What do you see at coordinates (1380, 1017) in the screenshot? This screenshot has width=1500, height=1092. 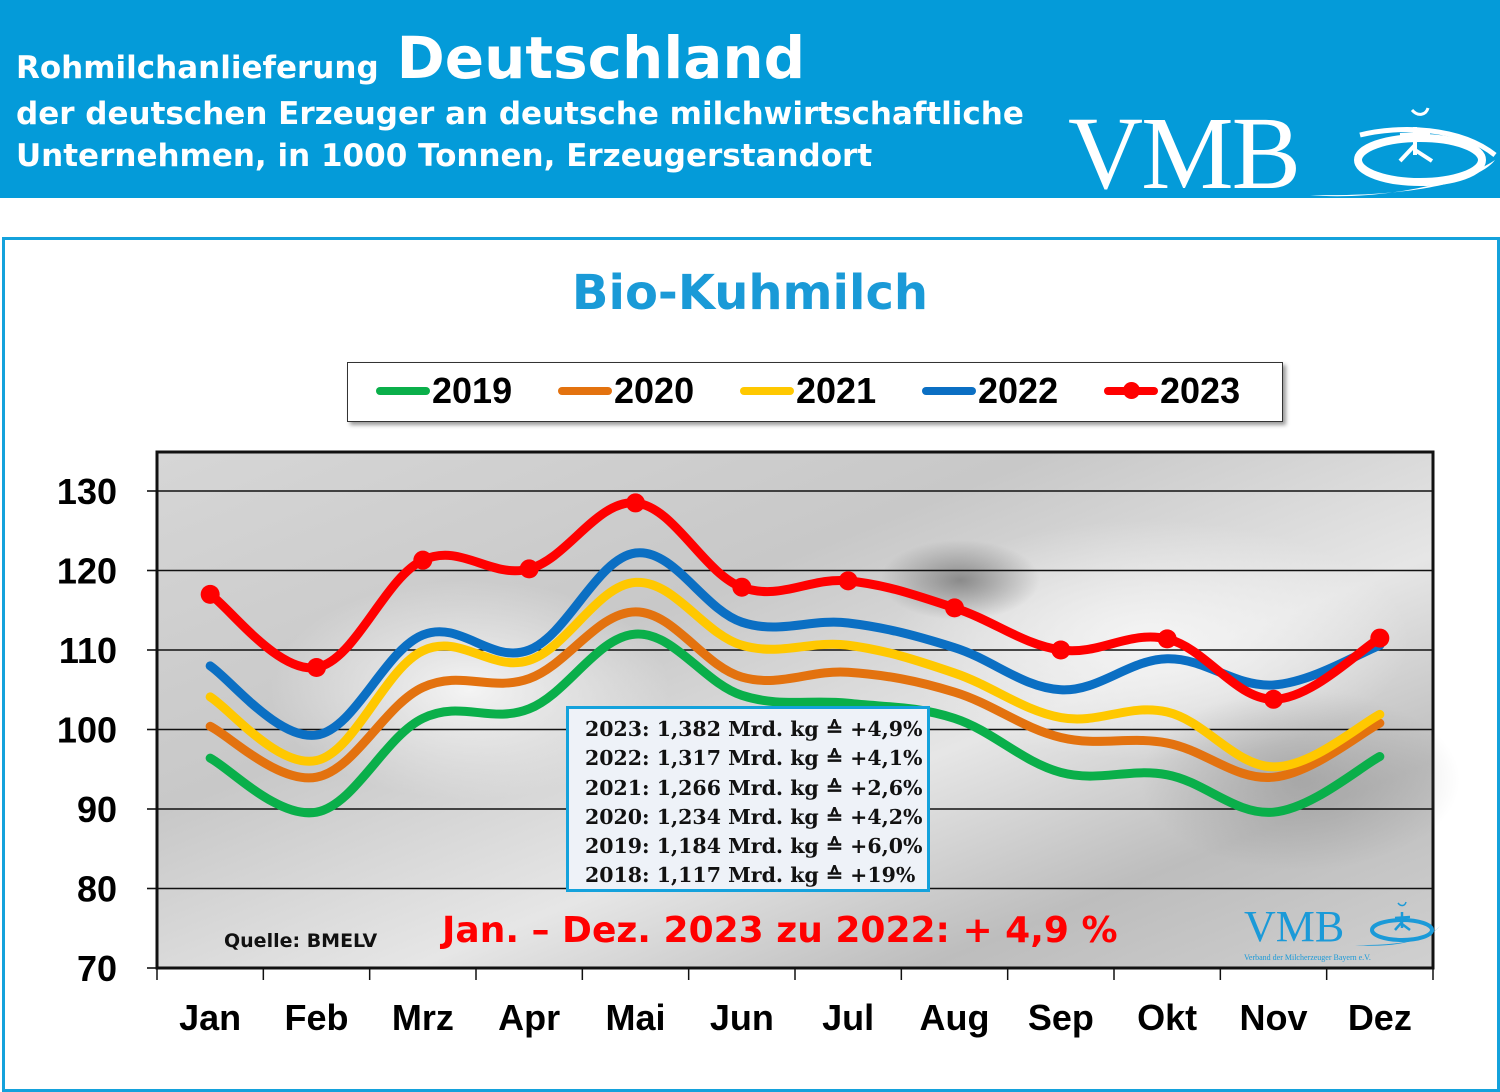 I see `x-tick-label-dez: Dez` at bounding box center [1380, 1017].